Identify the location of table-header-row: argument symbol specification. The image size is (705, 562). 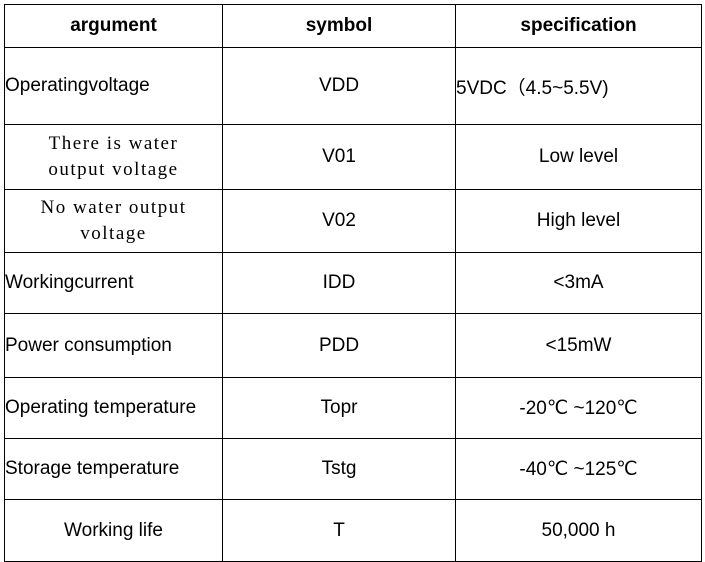
(353, 26).